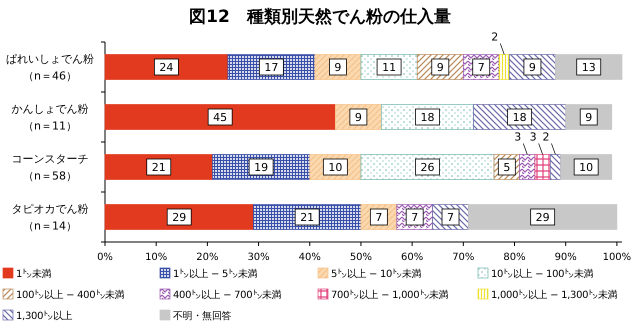 This screenshot has height=333, width=640. I want to click on x-tick-label: 80%, so click(514, 257).